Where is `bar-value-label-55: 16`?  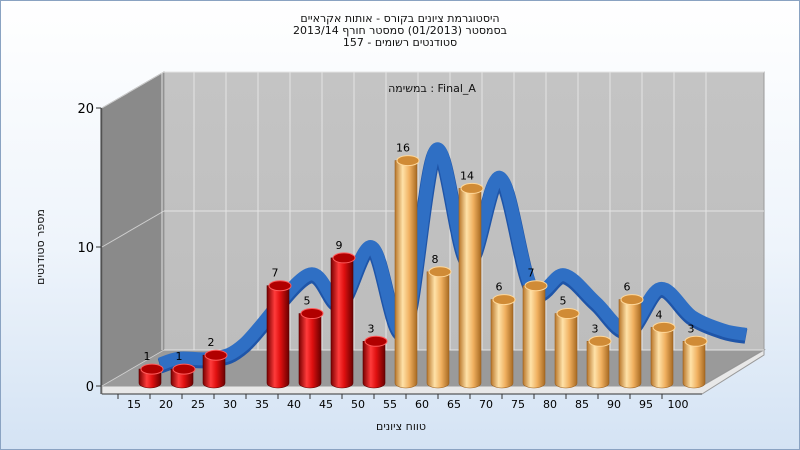
bar-value-label-55: 16 is located at coordinates (403, 148).